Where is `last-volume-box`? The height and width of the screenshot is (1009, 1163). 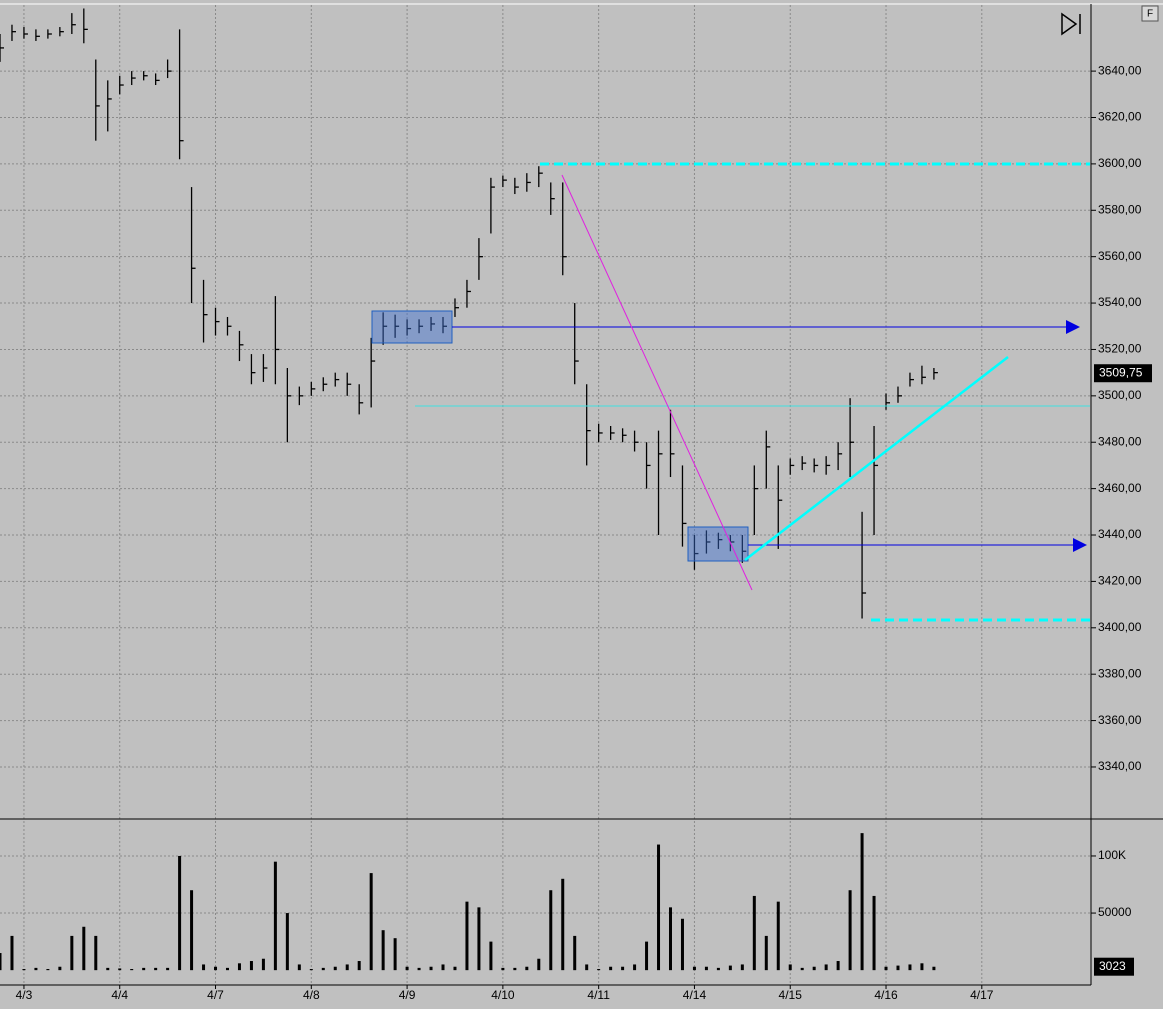
last-volume-box is located at coordinates (1114, 966).